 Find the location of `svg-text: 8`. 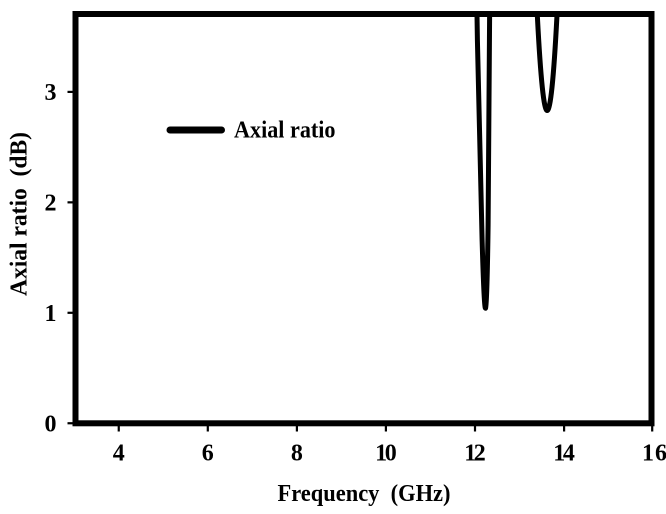

svg-text: 8 is located at coordinates (297, 454).